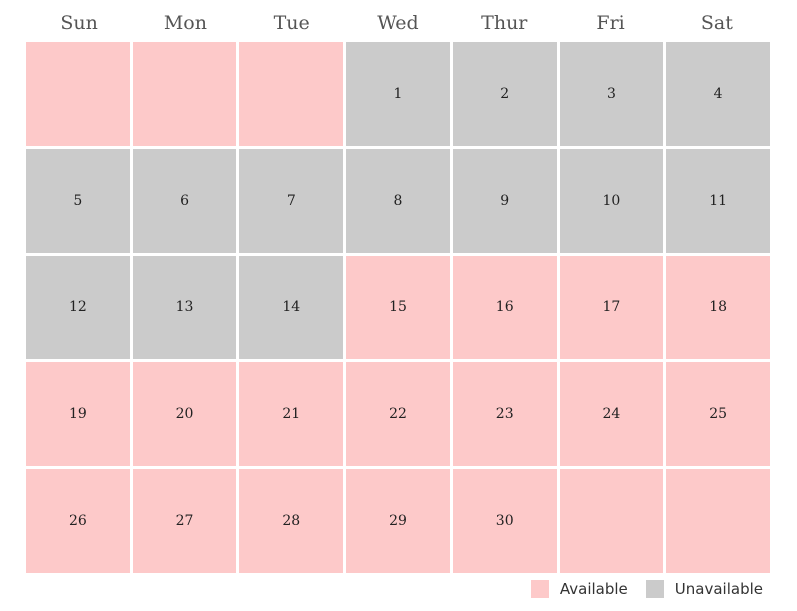 Image resolution: width=797 pixels, height=611 pixels. What do you see at coordinates (593, 589) in the screenshot?
I see `legend-label: Available` at bounding box center [593, 589].